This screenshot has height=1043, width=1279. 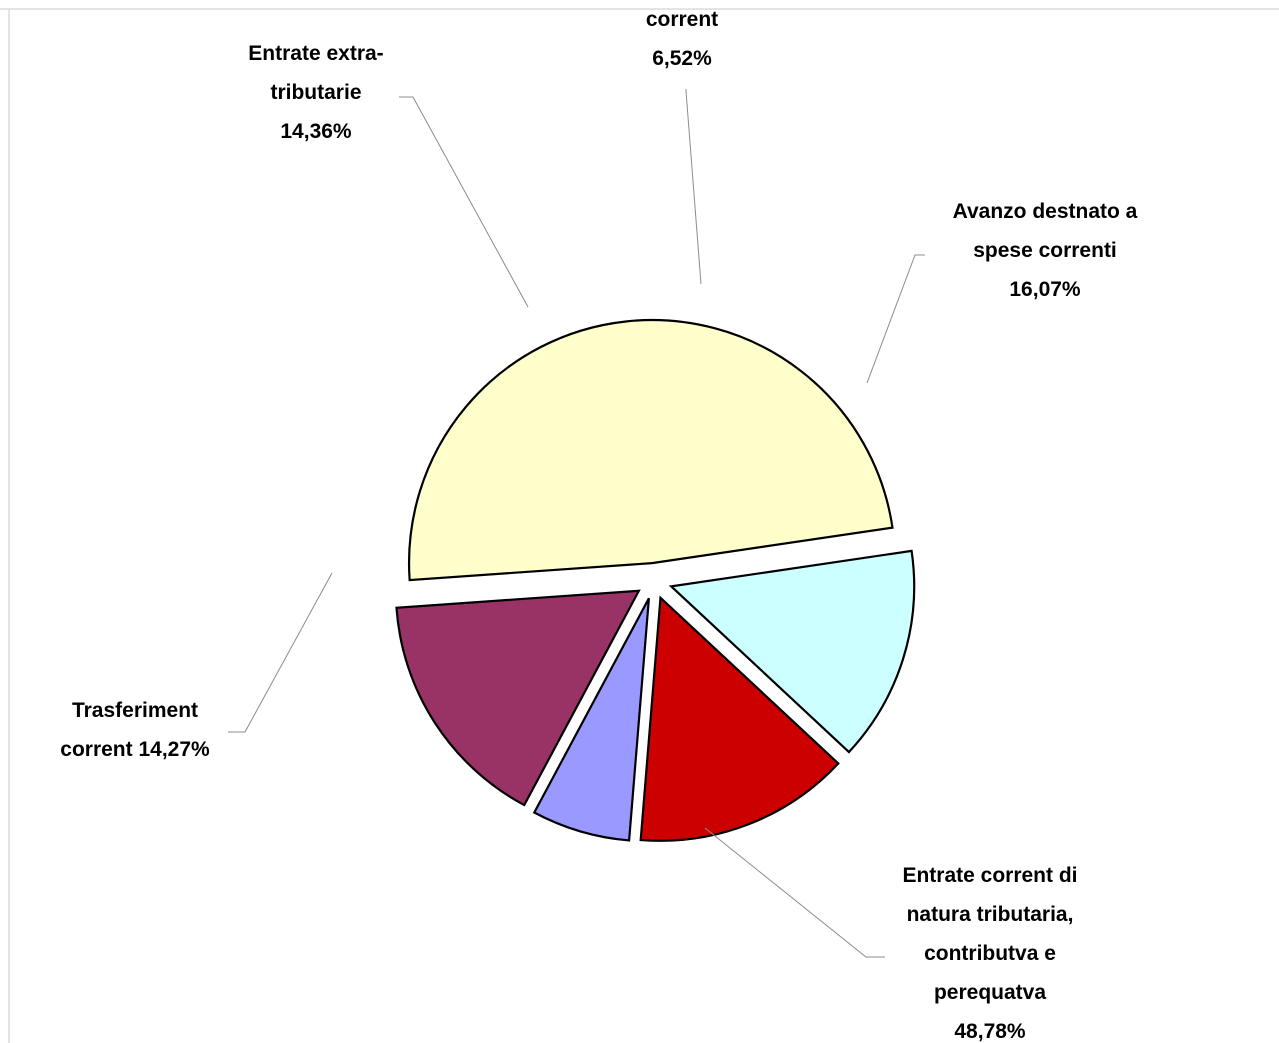 I want to click on slice-data-label-line: corrent 14,27%, so click(x=135, y=749).